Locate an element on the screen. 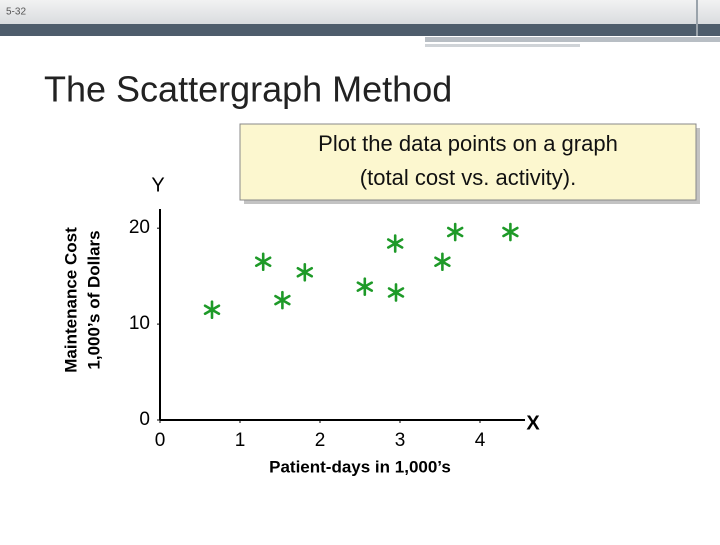  x-tick-label: 4 is located at coordinates (480, 440).